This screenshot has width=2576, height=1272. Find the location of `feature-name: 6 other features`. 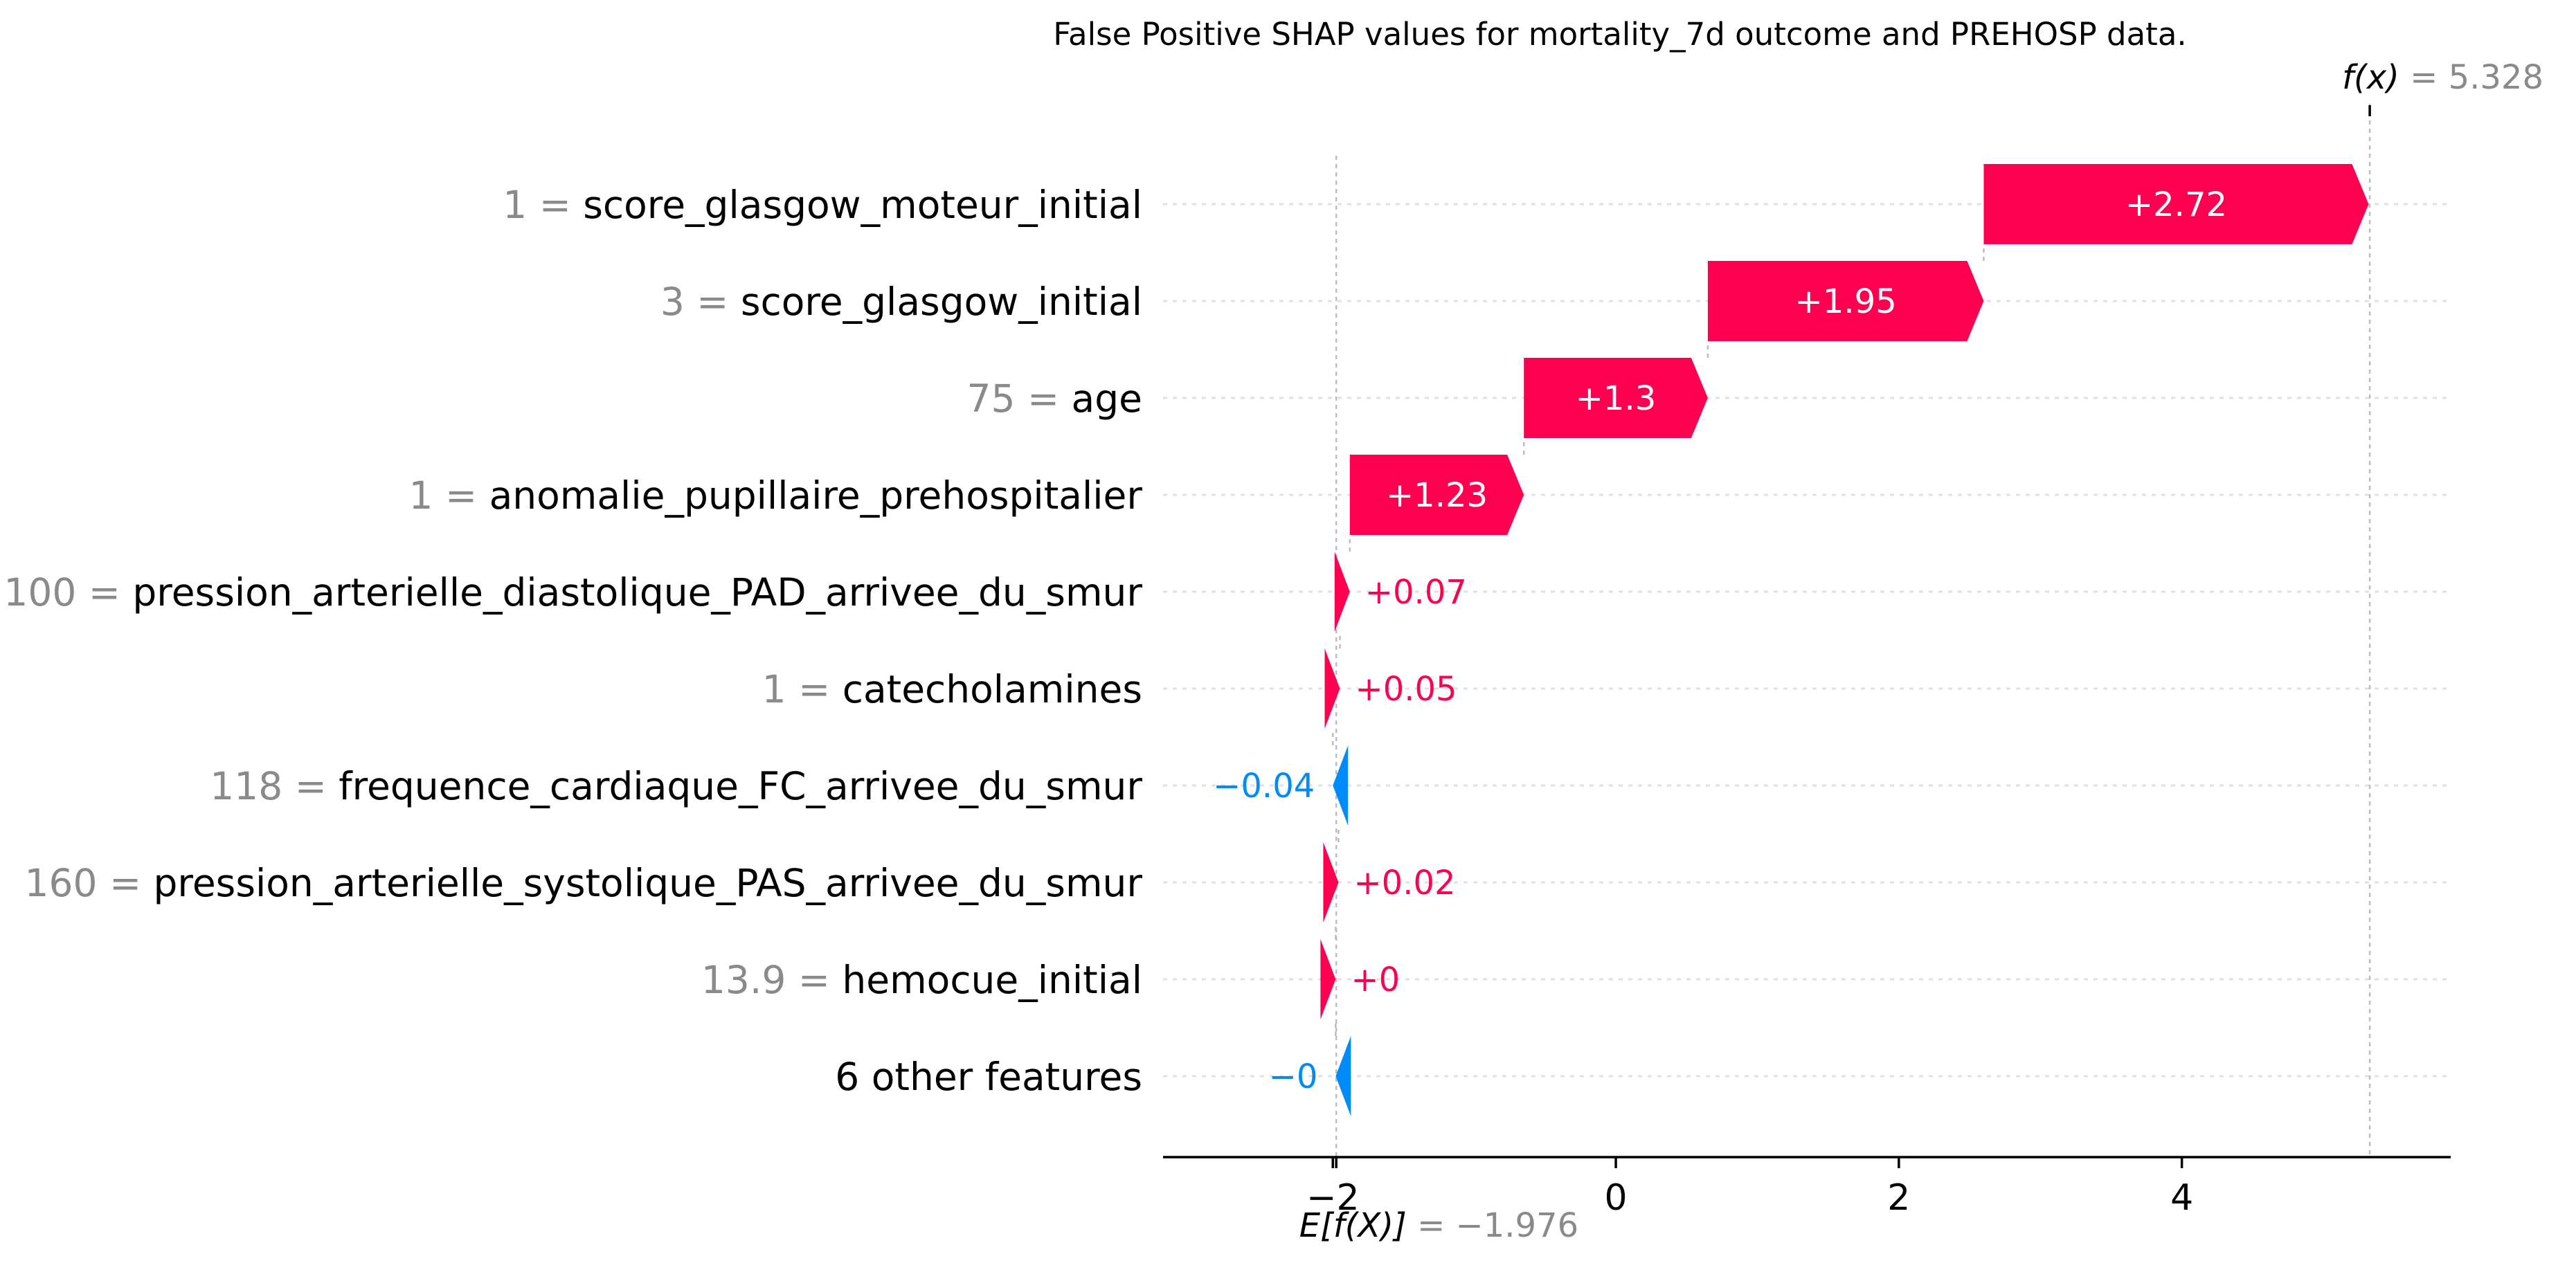

feature-name: 6 other features is located at coordinates (988, 1077).